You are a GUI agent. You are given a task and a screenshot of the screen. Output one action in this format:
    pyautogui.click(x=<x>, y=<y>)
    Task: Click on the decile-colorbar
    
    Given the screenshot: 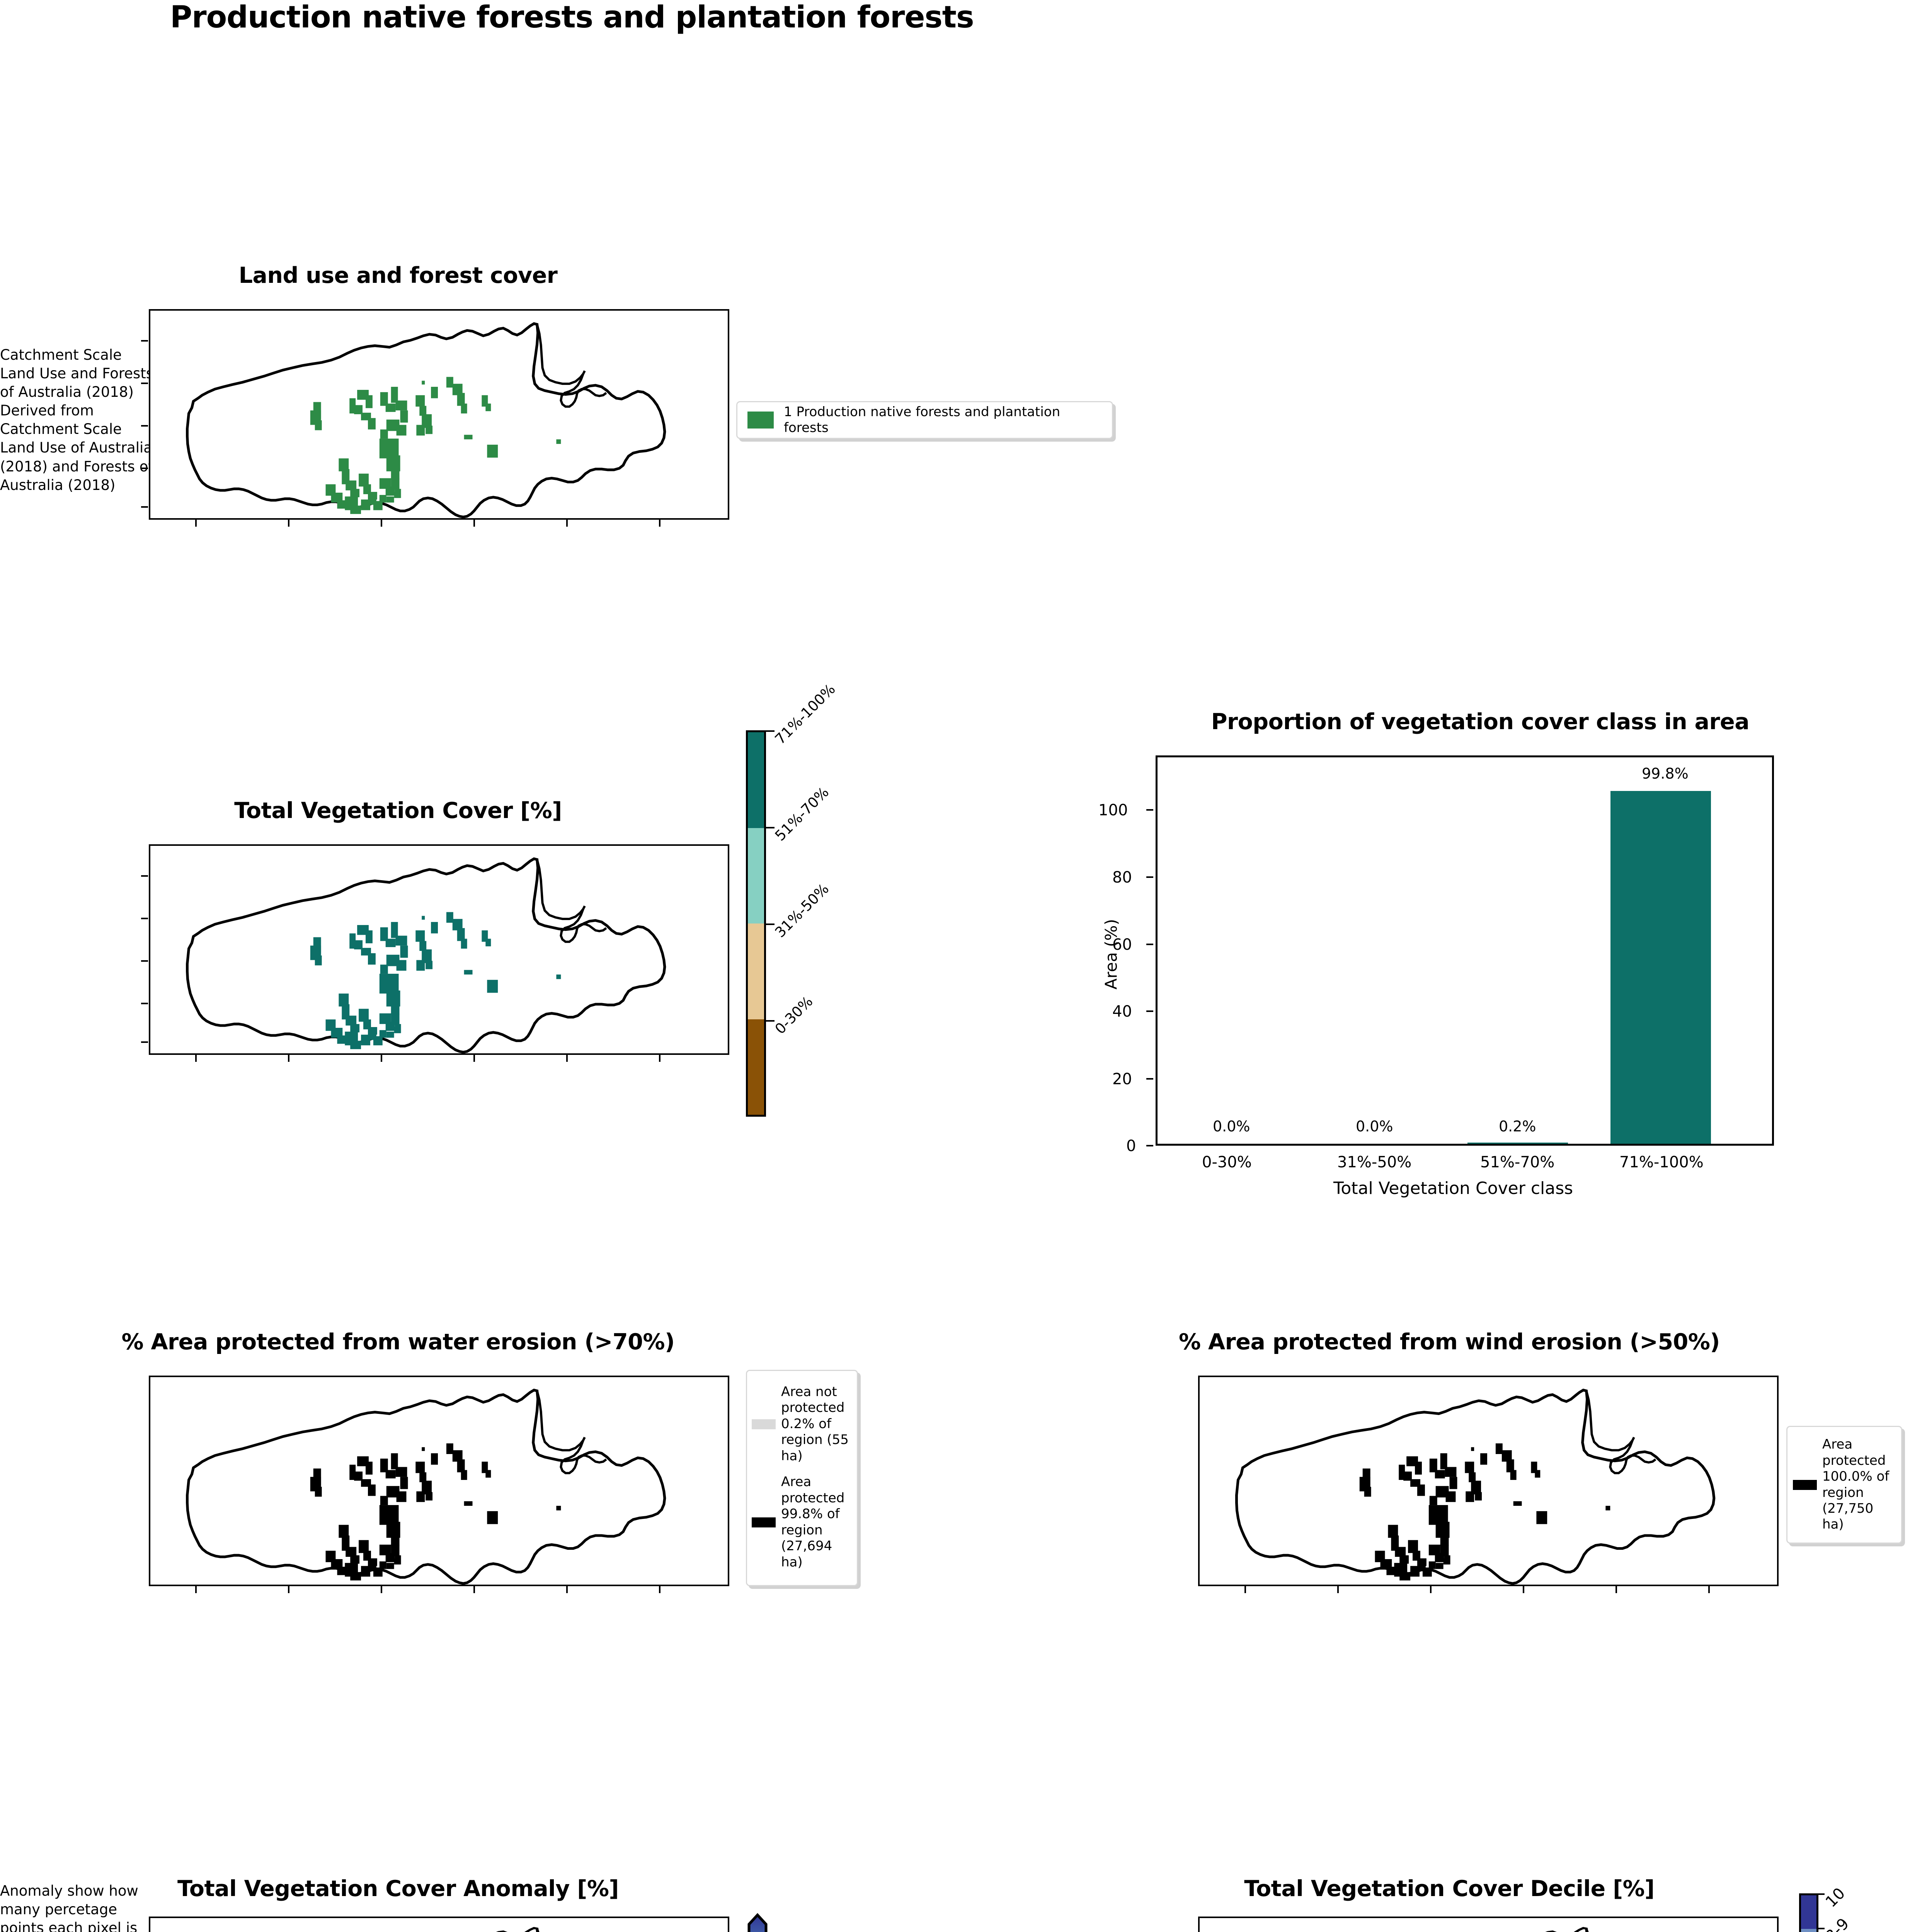 What is the action you would take?
    pyautogui.click(x=1809, y=1913)
    